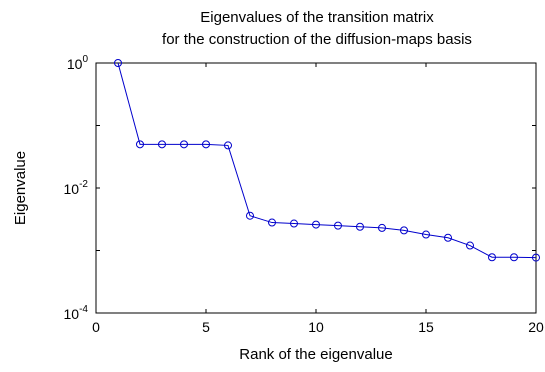  Describe the element at coordinates (315, 354) in the screenshot. I see `x-axis-label: Rank of the eigenvalue` at that location.